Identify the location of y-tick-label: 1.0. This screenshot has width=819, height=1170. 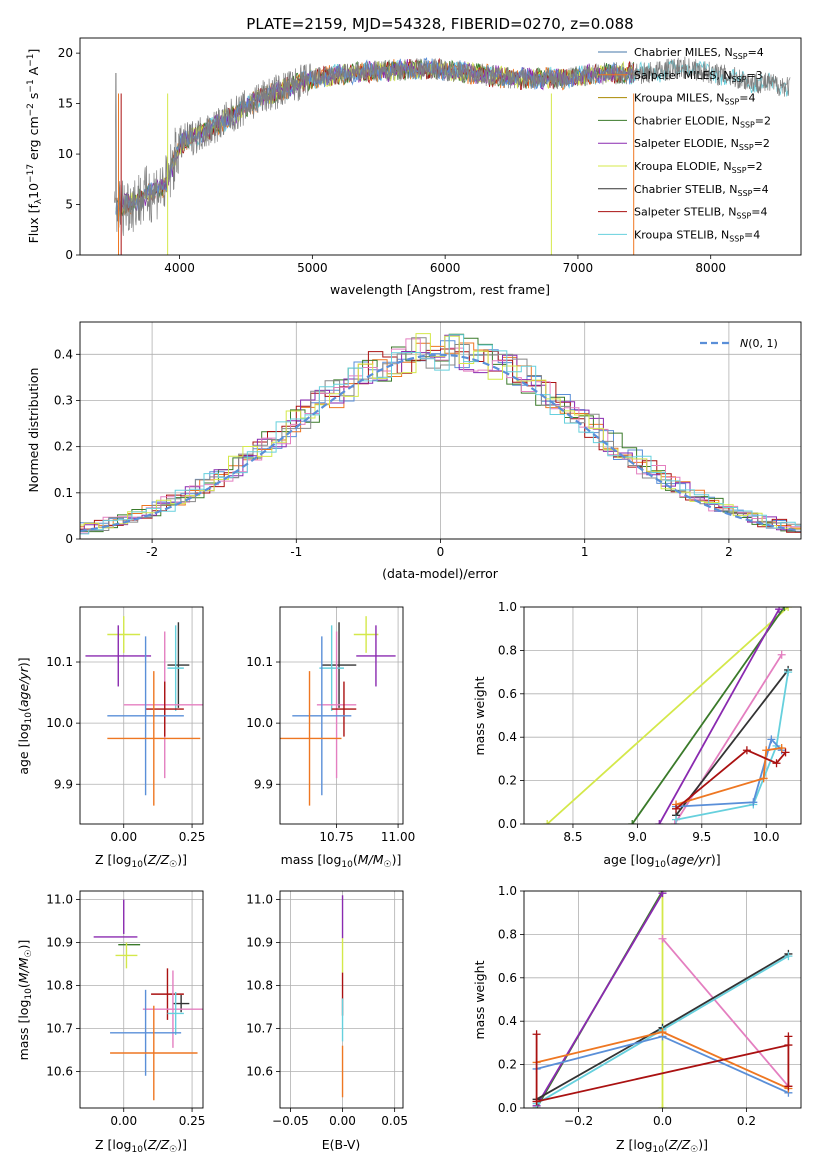
(507, 891).